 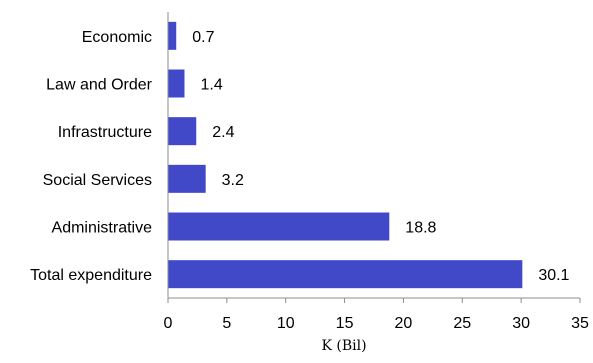 I want to click on category-label: Economic, so click(x=117, y=37).